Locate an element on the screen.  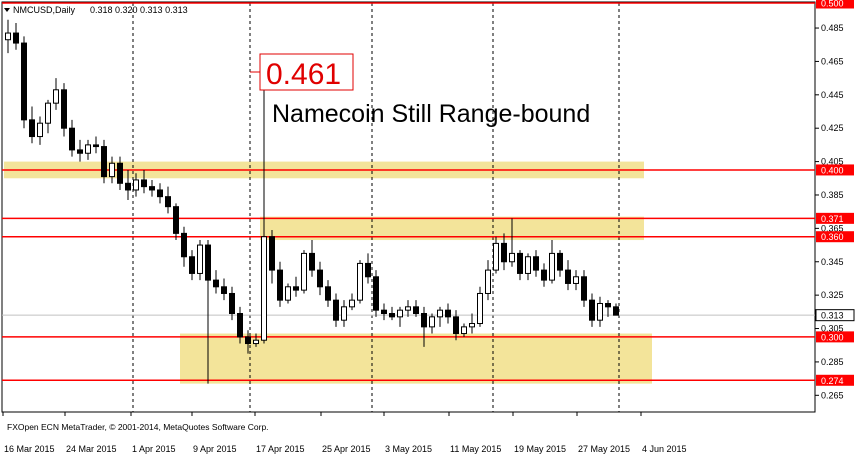
y-tick-label: 0.485 is located at coordinates (832, 28).